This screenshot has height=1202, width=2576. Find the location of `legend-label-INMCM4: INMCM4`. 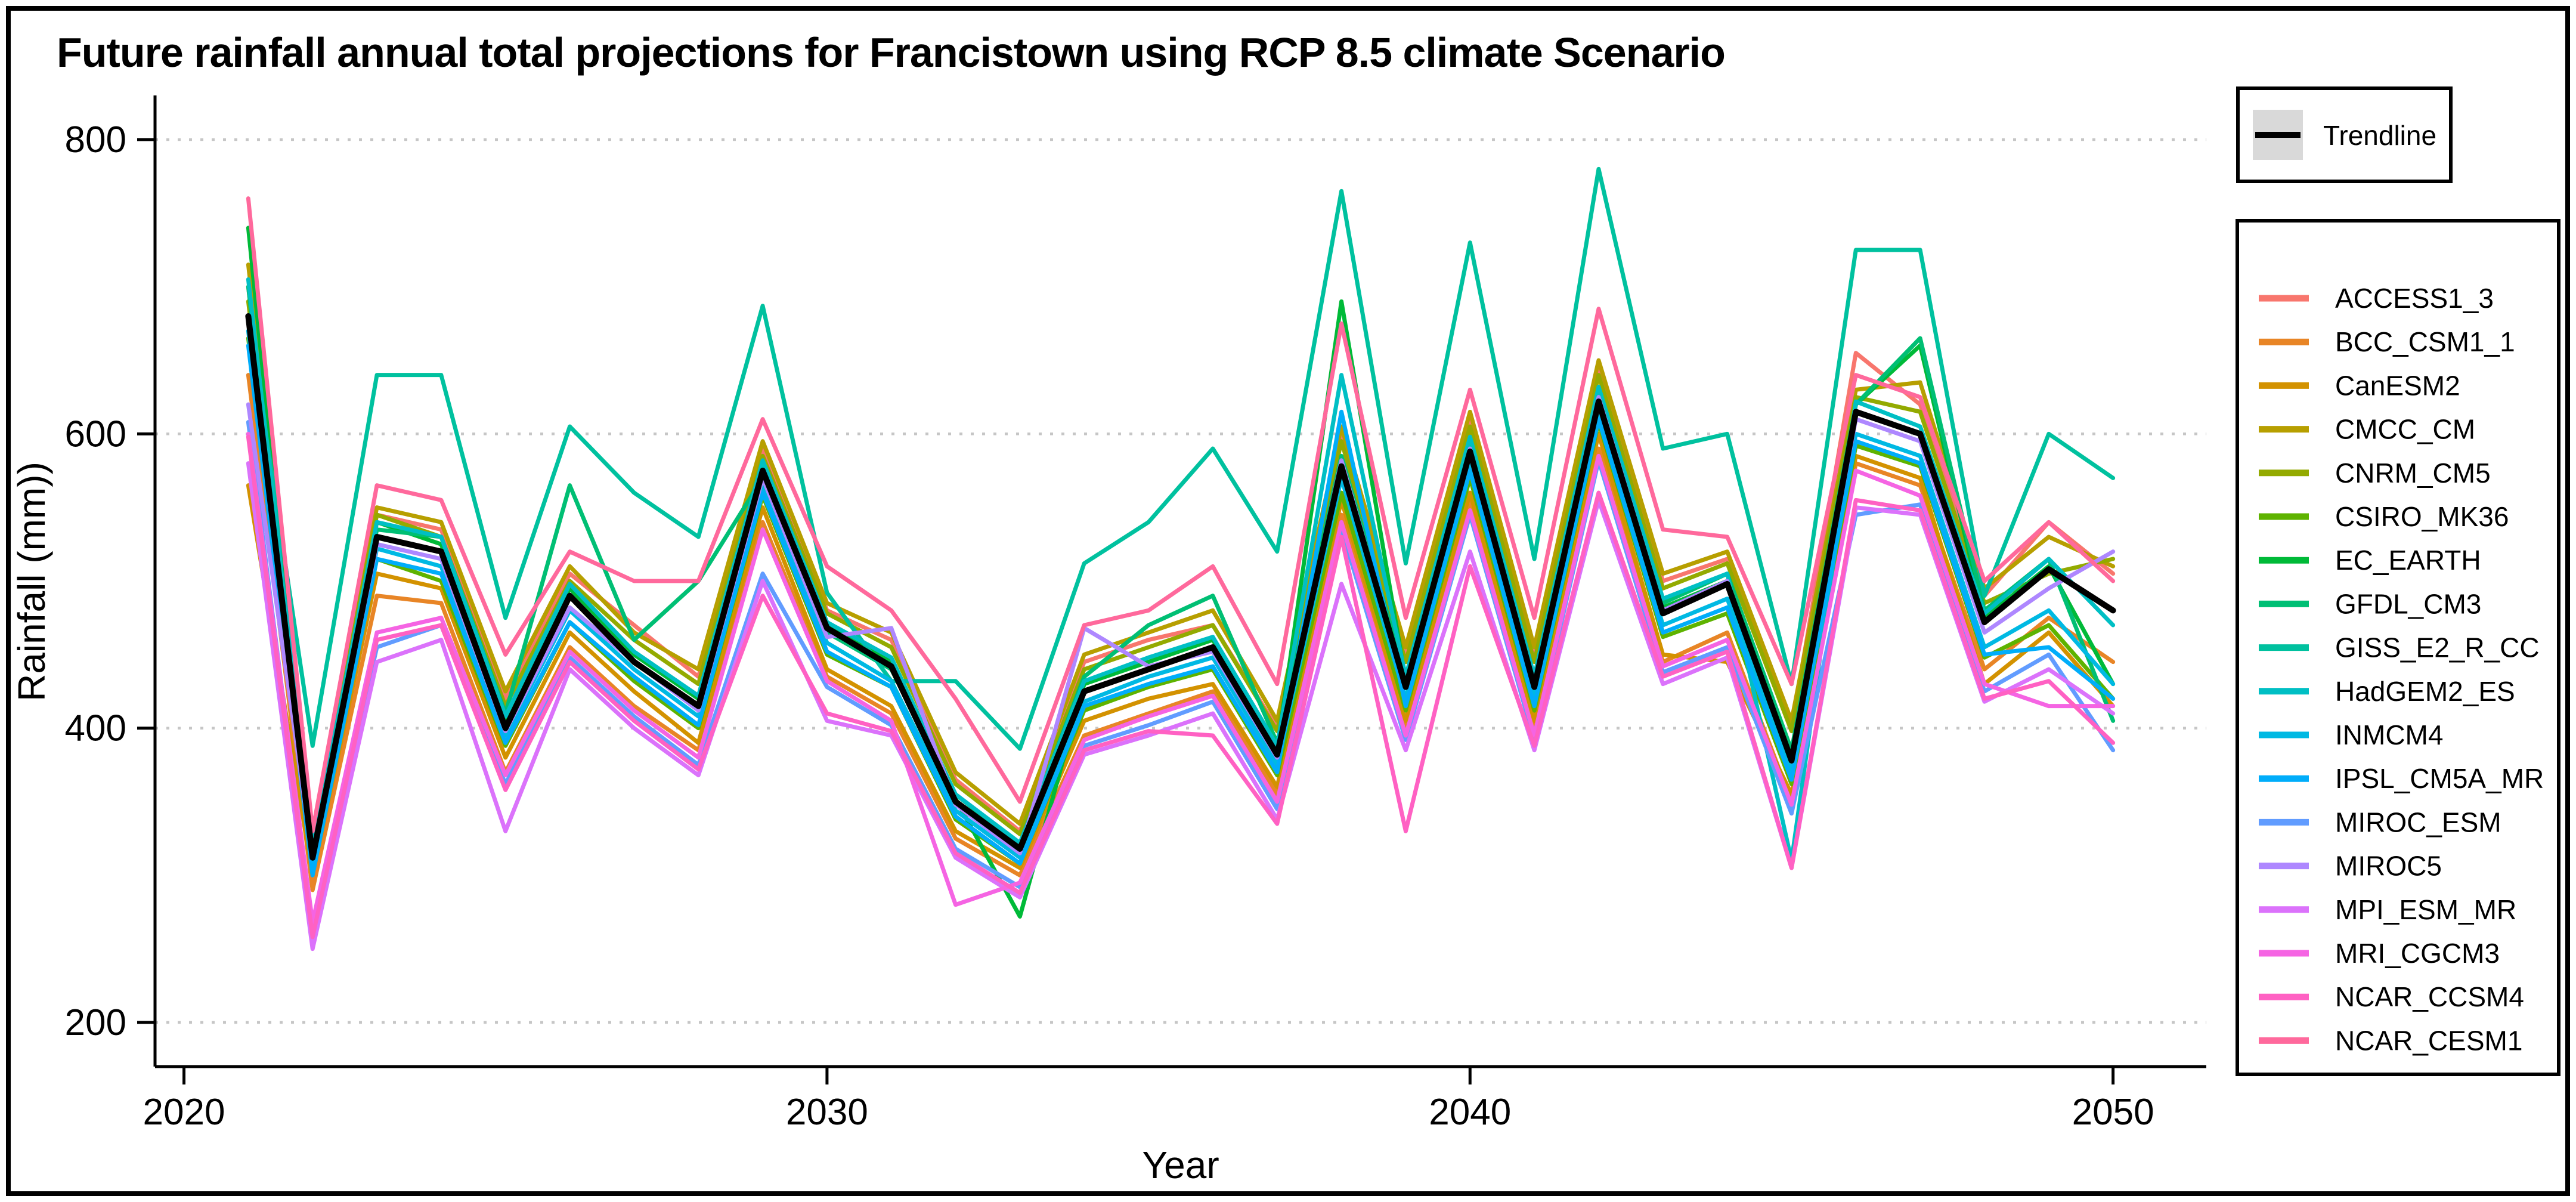

legend-label-INMCM4: INMCM4 is located at coordinates (2389, 735).